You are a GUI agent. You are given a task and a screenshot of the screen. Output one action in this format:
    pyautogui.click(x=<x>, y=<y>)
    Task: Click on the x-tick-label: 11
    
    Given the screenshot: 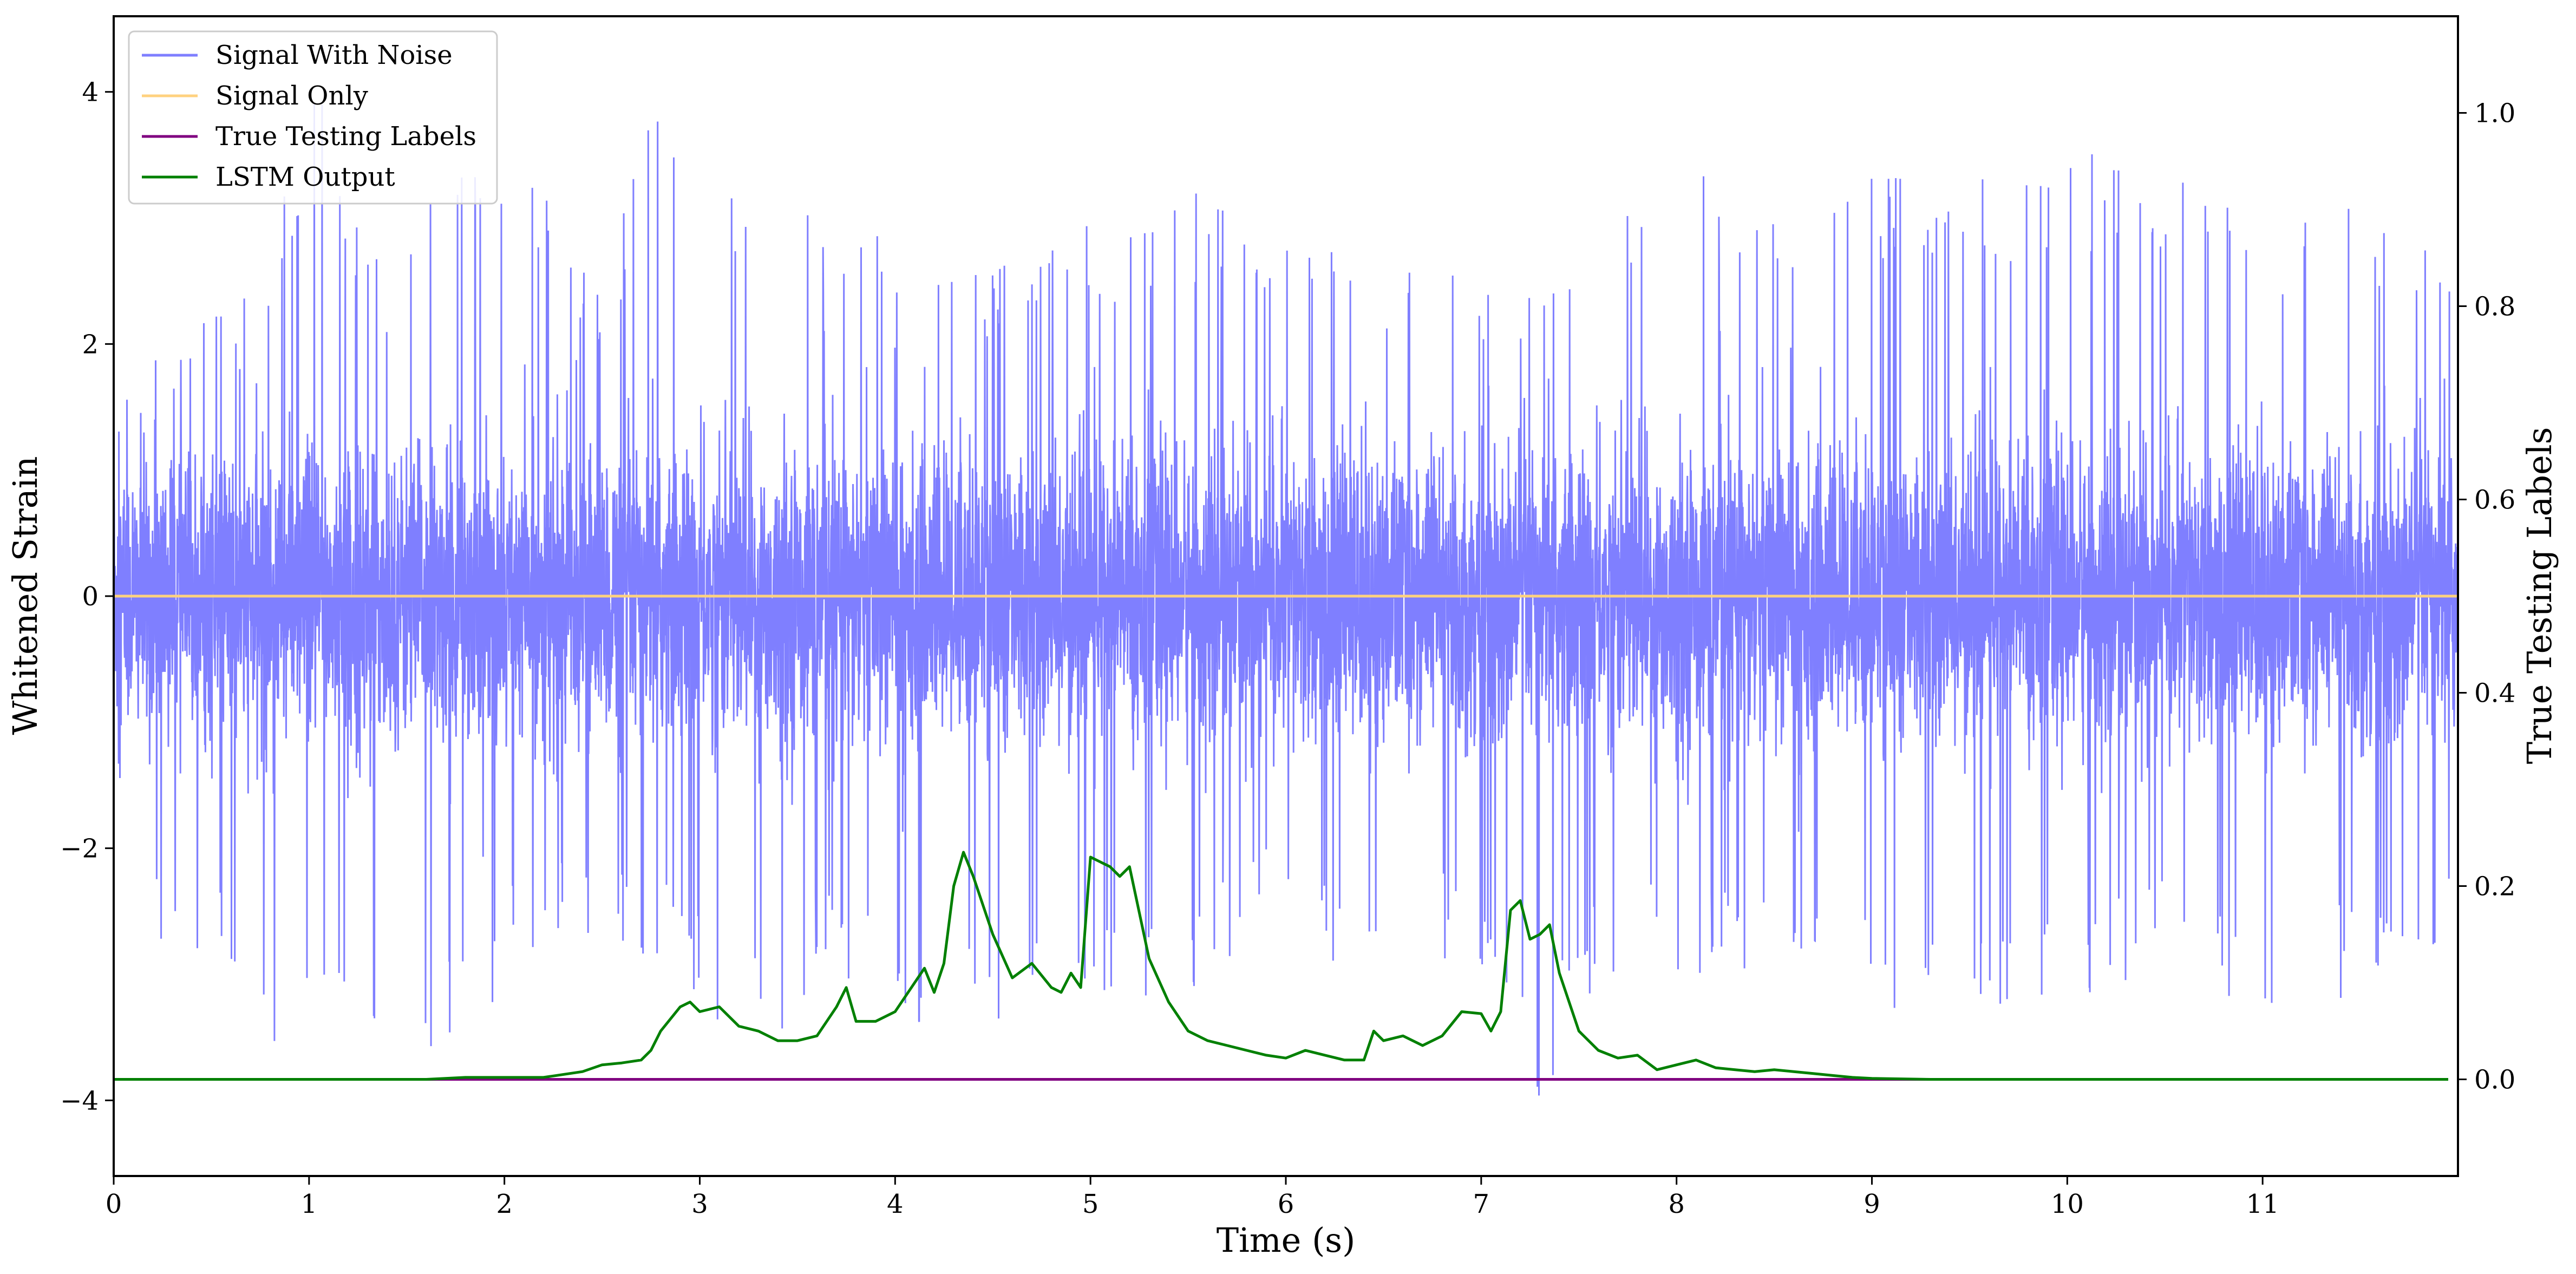 What is the action you would take?
    pyautogui.click(x=2263, y=1204)
    